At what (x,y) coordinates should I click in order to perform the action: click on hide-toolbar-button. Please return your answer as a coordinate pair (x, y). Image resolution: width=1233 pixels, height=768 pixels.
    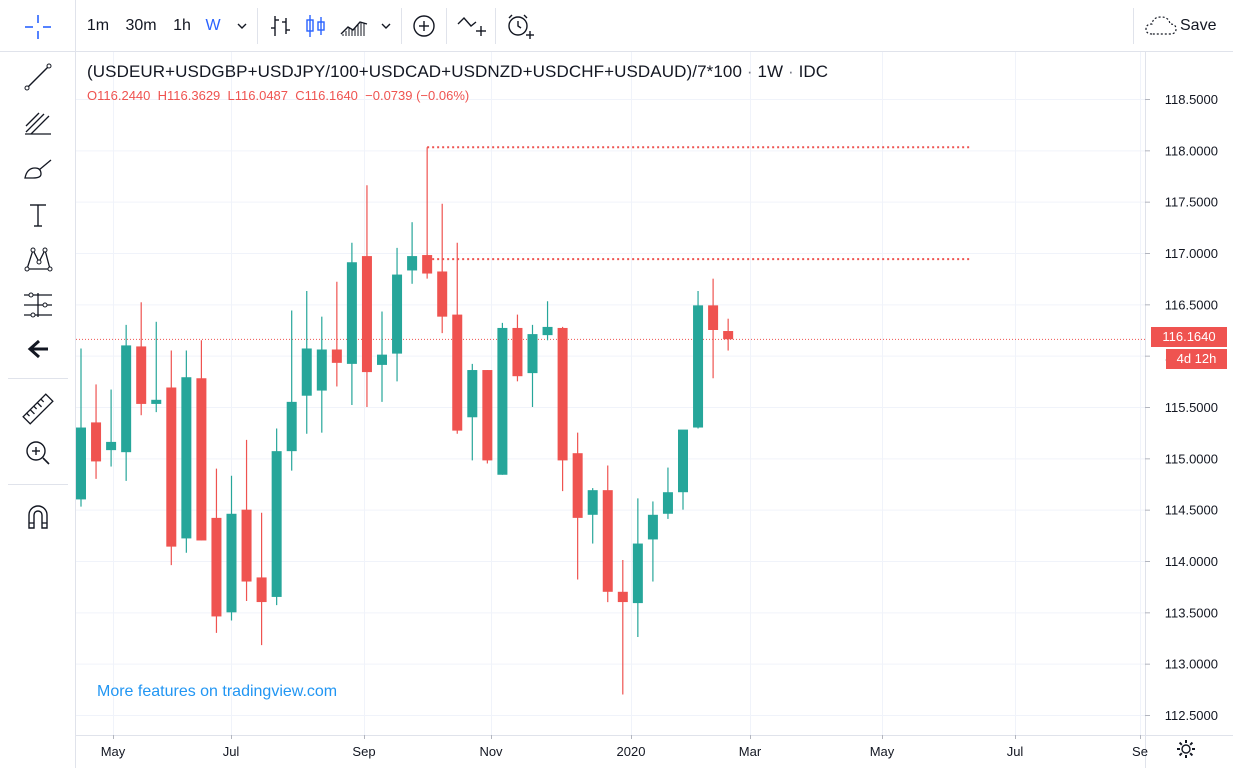
    Looking at the image, I should click on (38, 349).